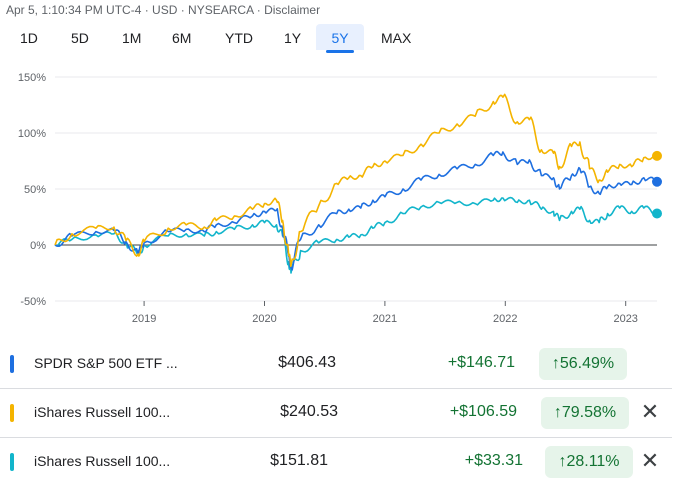 Image resolution: width=682 pixels, height=498 pixels. I want to click on price: $151.81, so click(299, 460).